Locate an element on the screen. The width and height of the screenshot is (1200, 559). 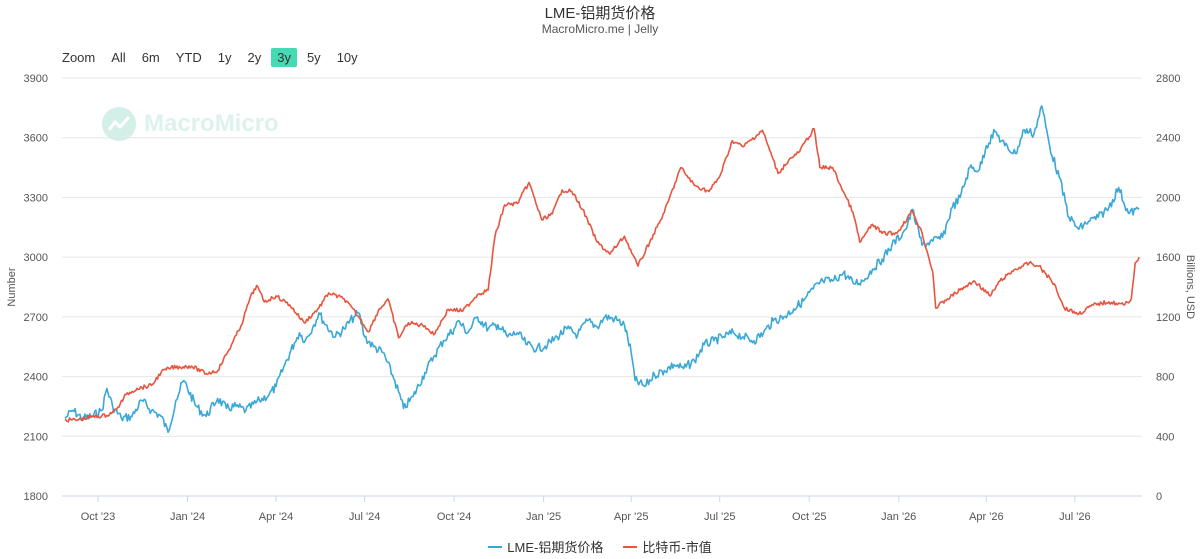
zoom-label: Zoom is located at coordinates (79, 57).